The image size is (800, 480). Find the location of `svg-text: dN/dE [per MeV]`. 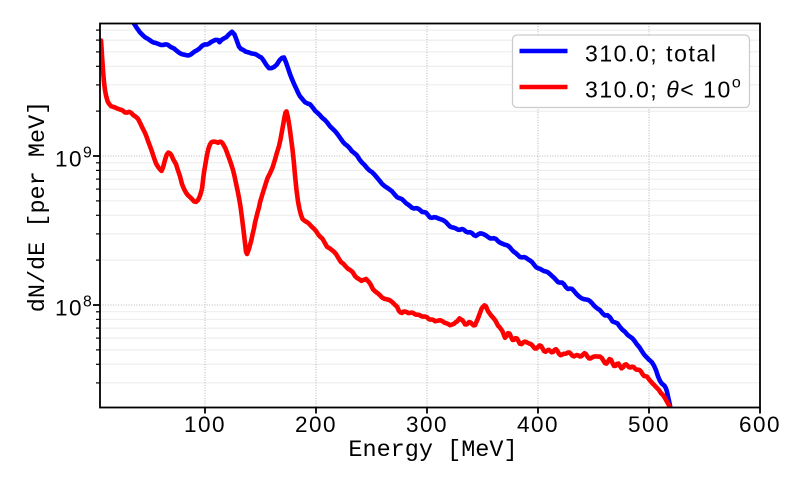

svg-text: dN/dE [per MeV] is located at coordinates (38, 207).